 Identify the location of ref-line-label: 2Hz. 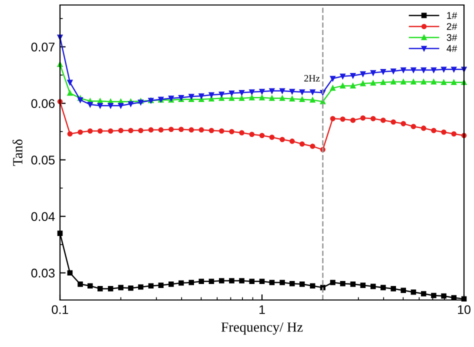
(312, 78).